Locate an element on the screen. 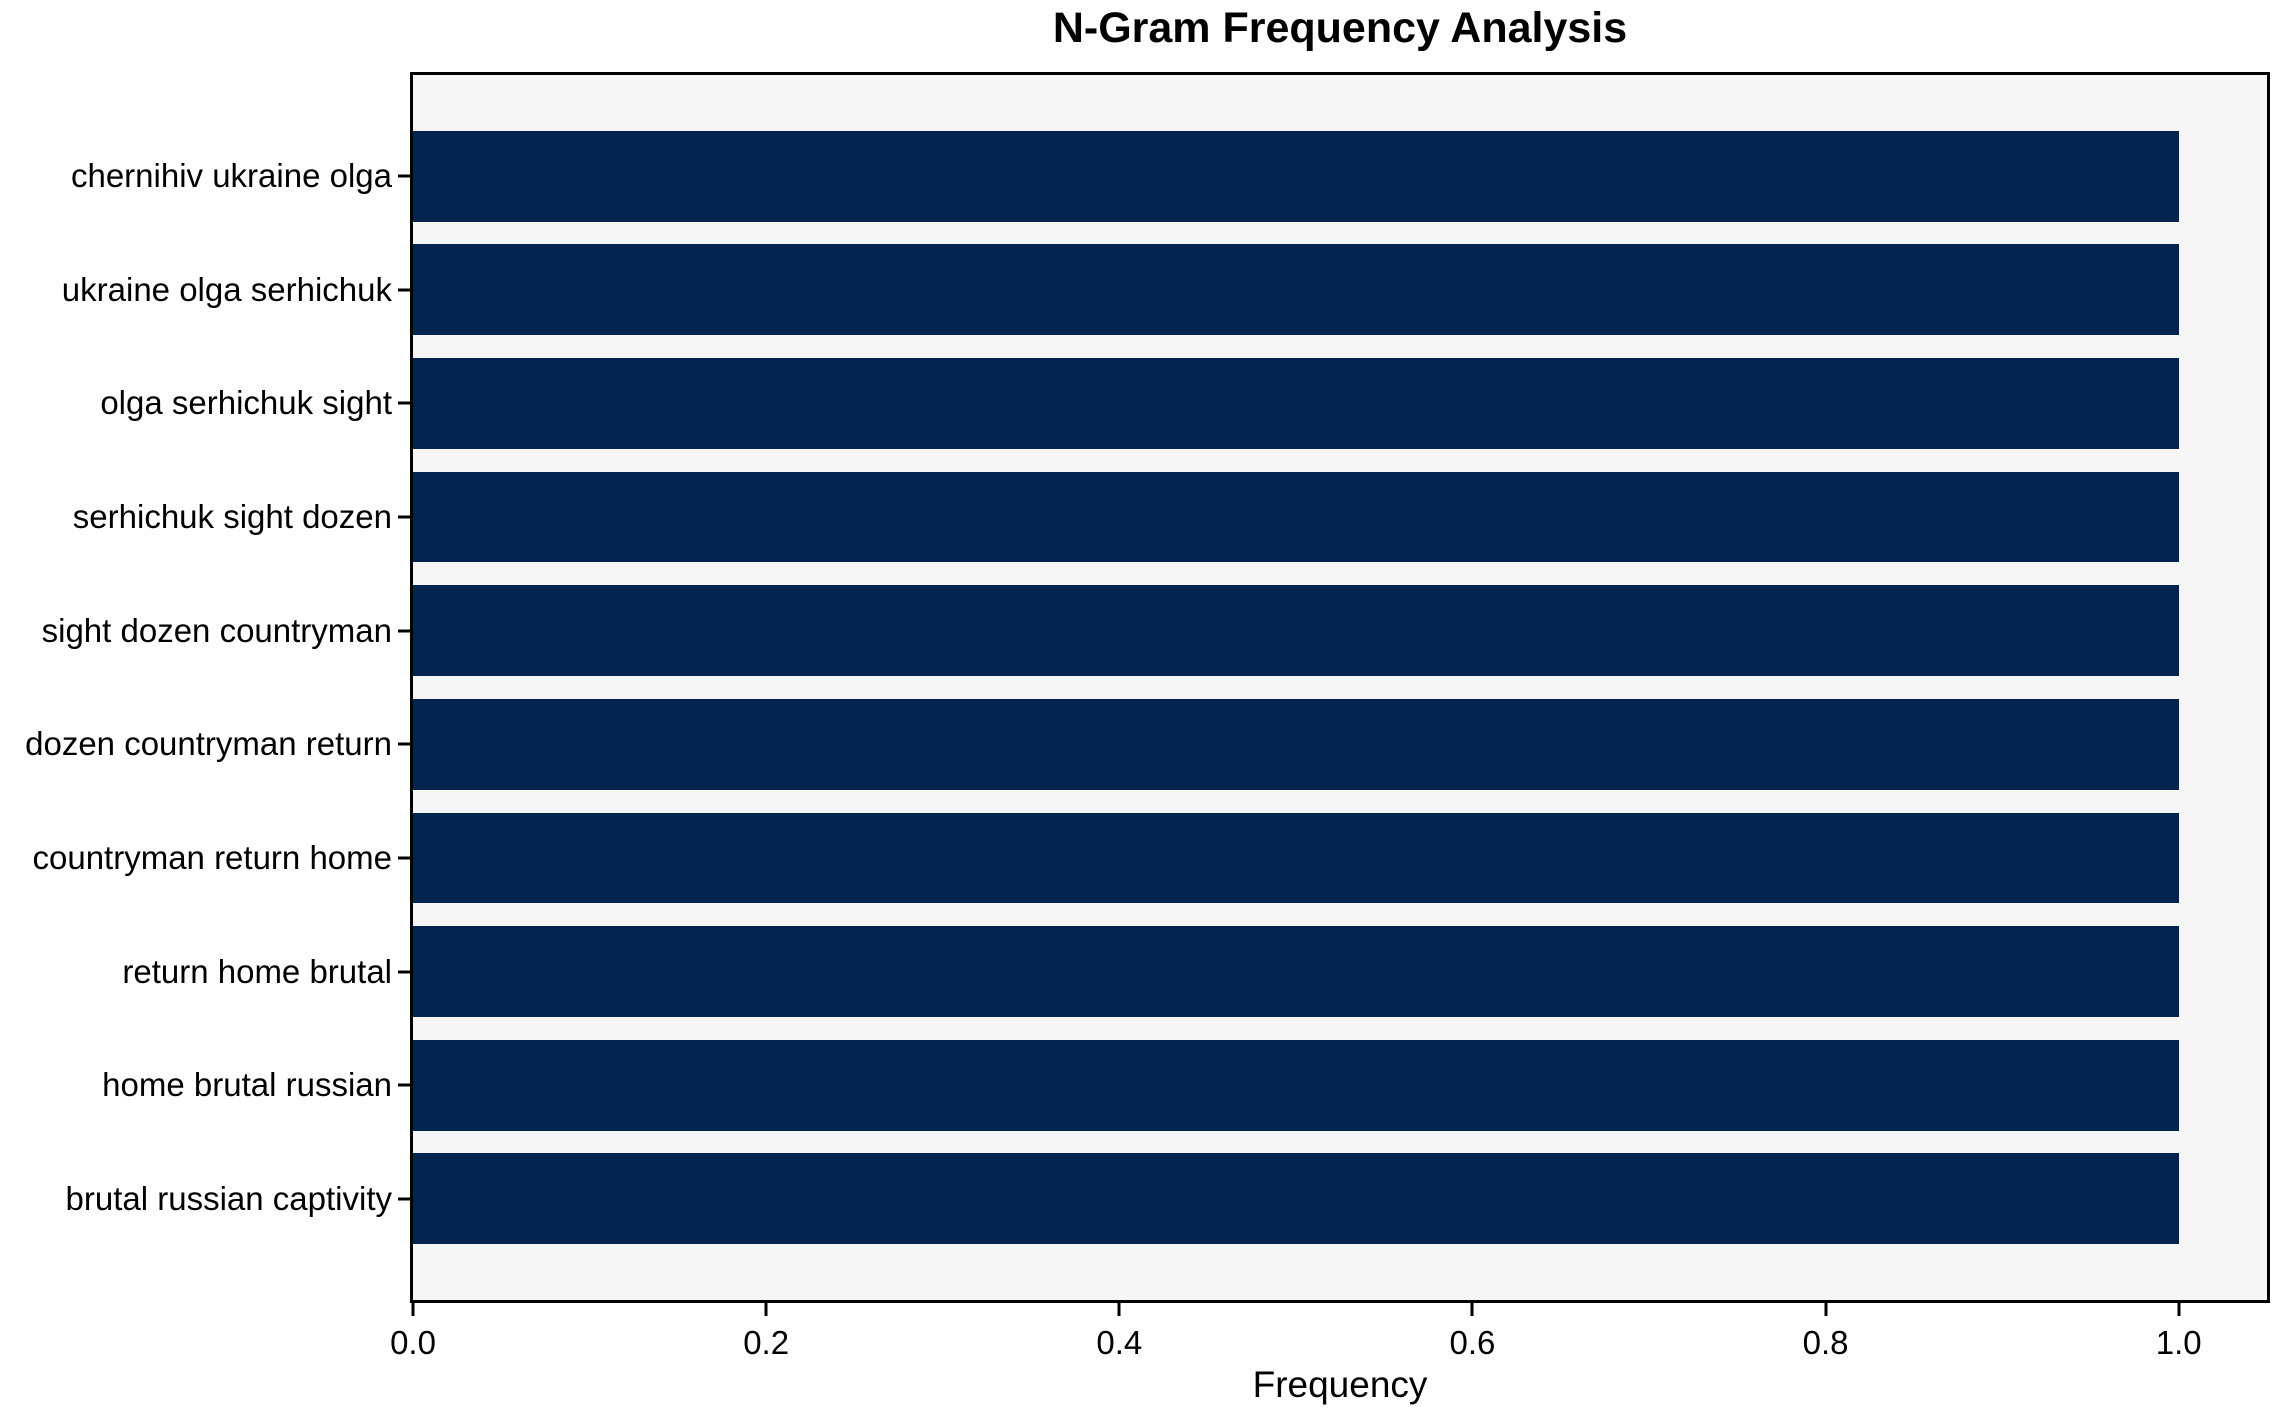 The image size is (2289, 1414). bar-return-home-brutal is located at coordinates (1296, 972).